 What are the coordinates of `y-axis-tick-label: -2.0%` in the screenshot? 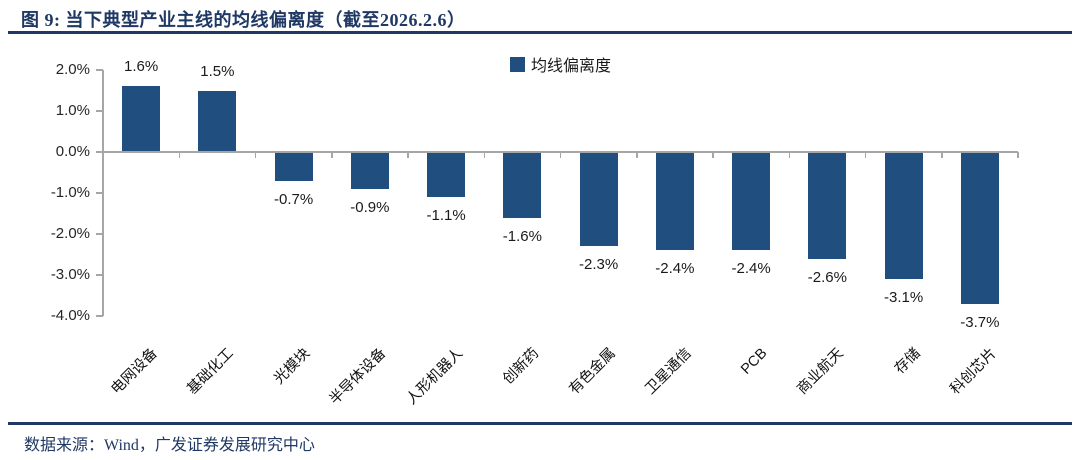 It's located at (70, 233).